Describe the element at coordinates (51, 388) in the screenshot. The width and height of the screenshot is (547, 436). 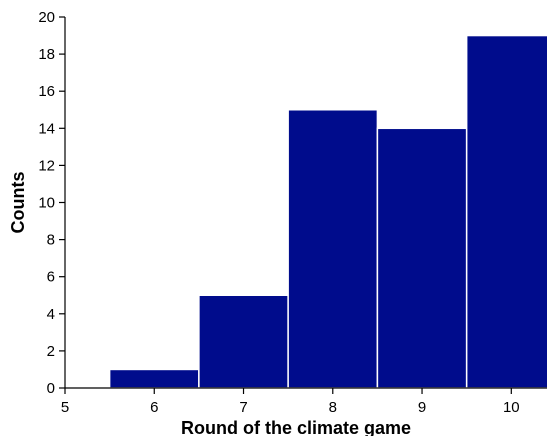
I see `y-tick-label: 0` at that location.